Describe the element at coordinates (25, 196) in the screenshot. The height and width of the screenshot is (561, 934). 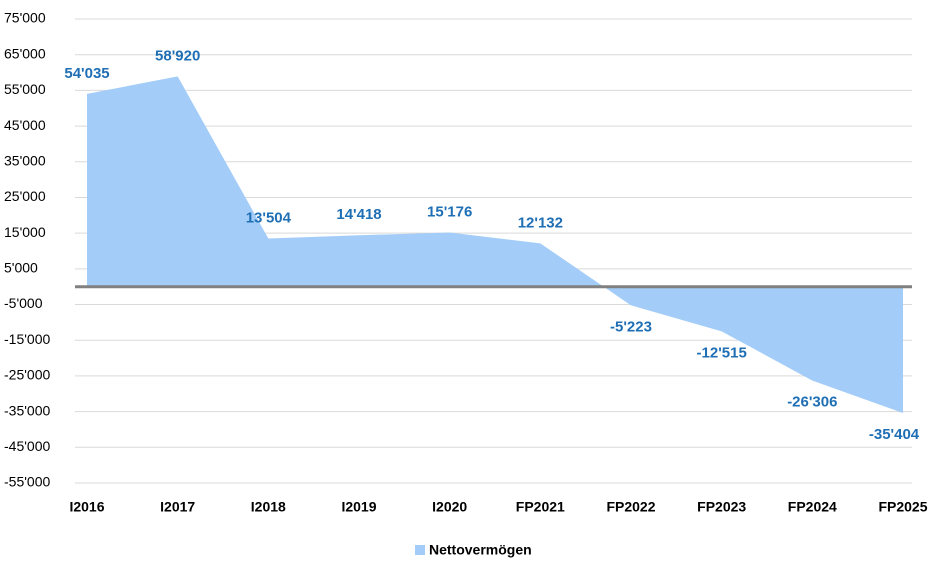
I see `y-tick-label: 25'000` at that location.